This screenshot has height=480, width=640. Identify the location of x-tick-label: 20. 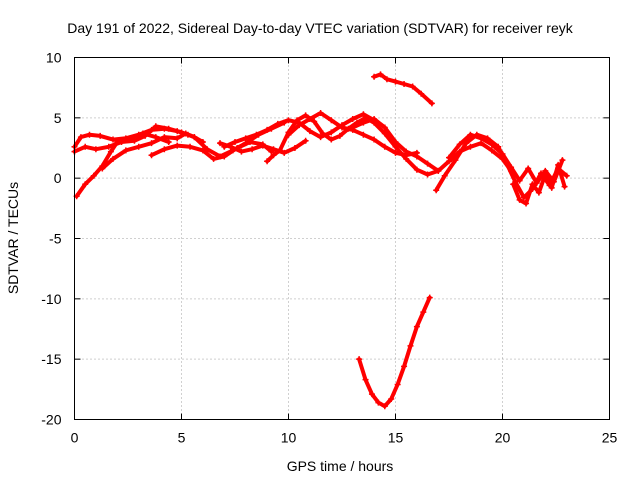
(503, 438).